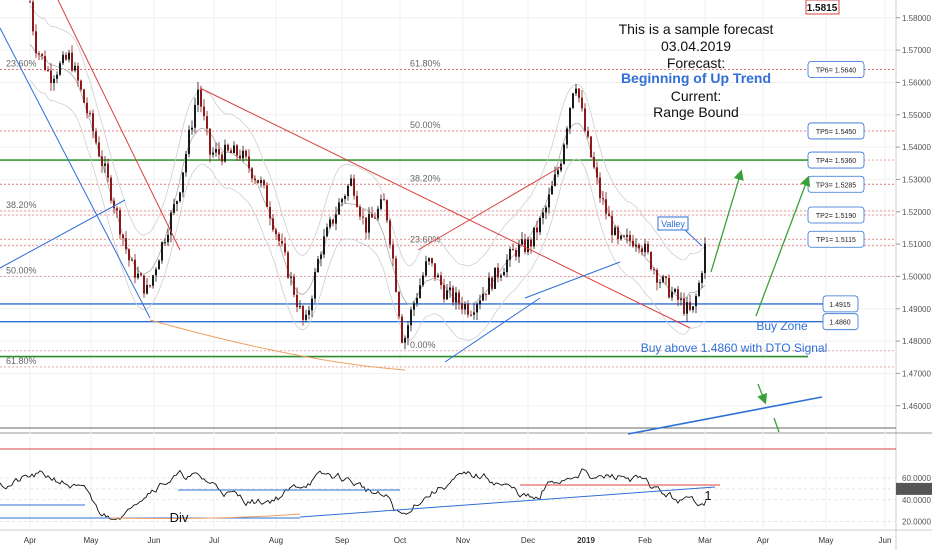  What do you see at coordinates (916, 521) in the screenshot?
I see `osc-tick-label: 20.0000` at bounding box center [916, 521].